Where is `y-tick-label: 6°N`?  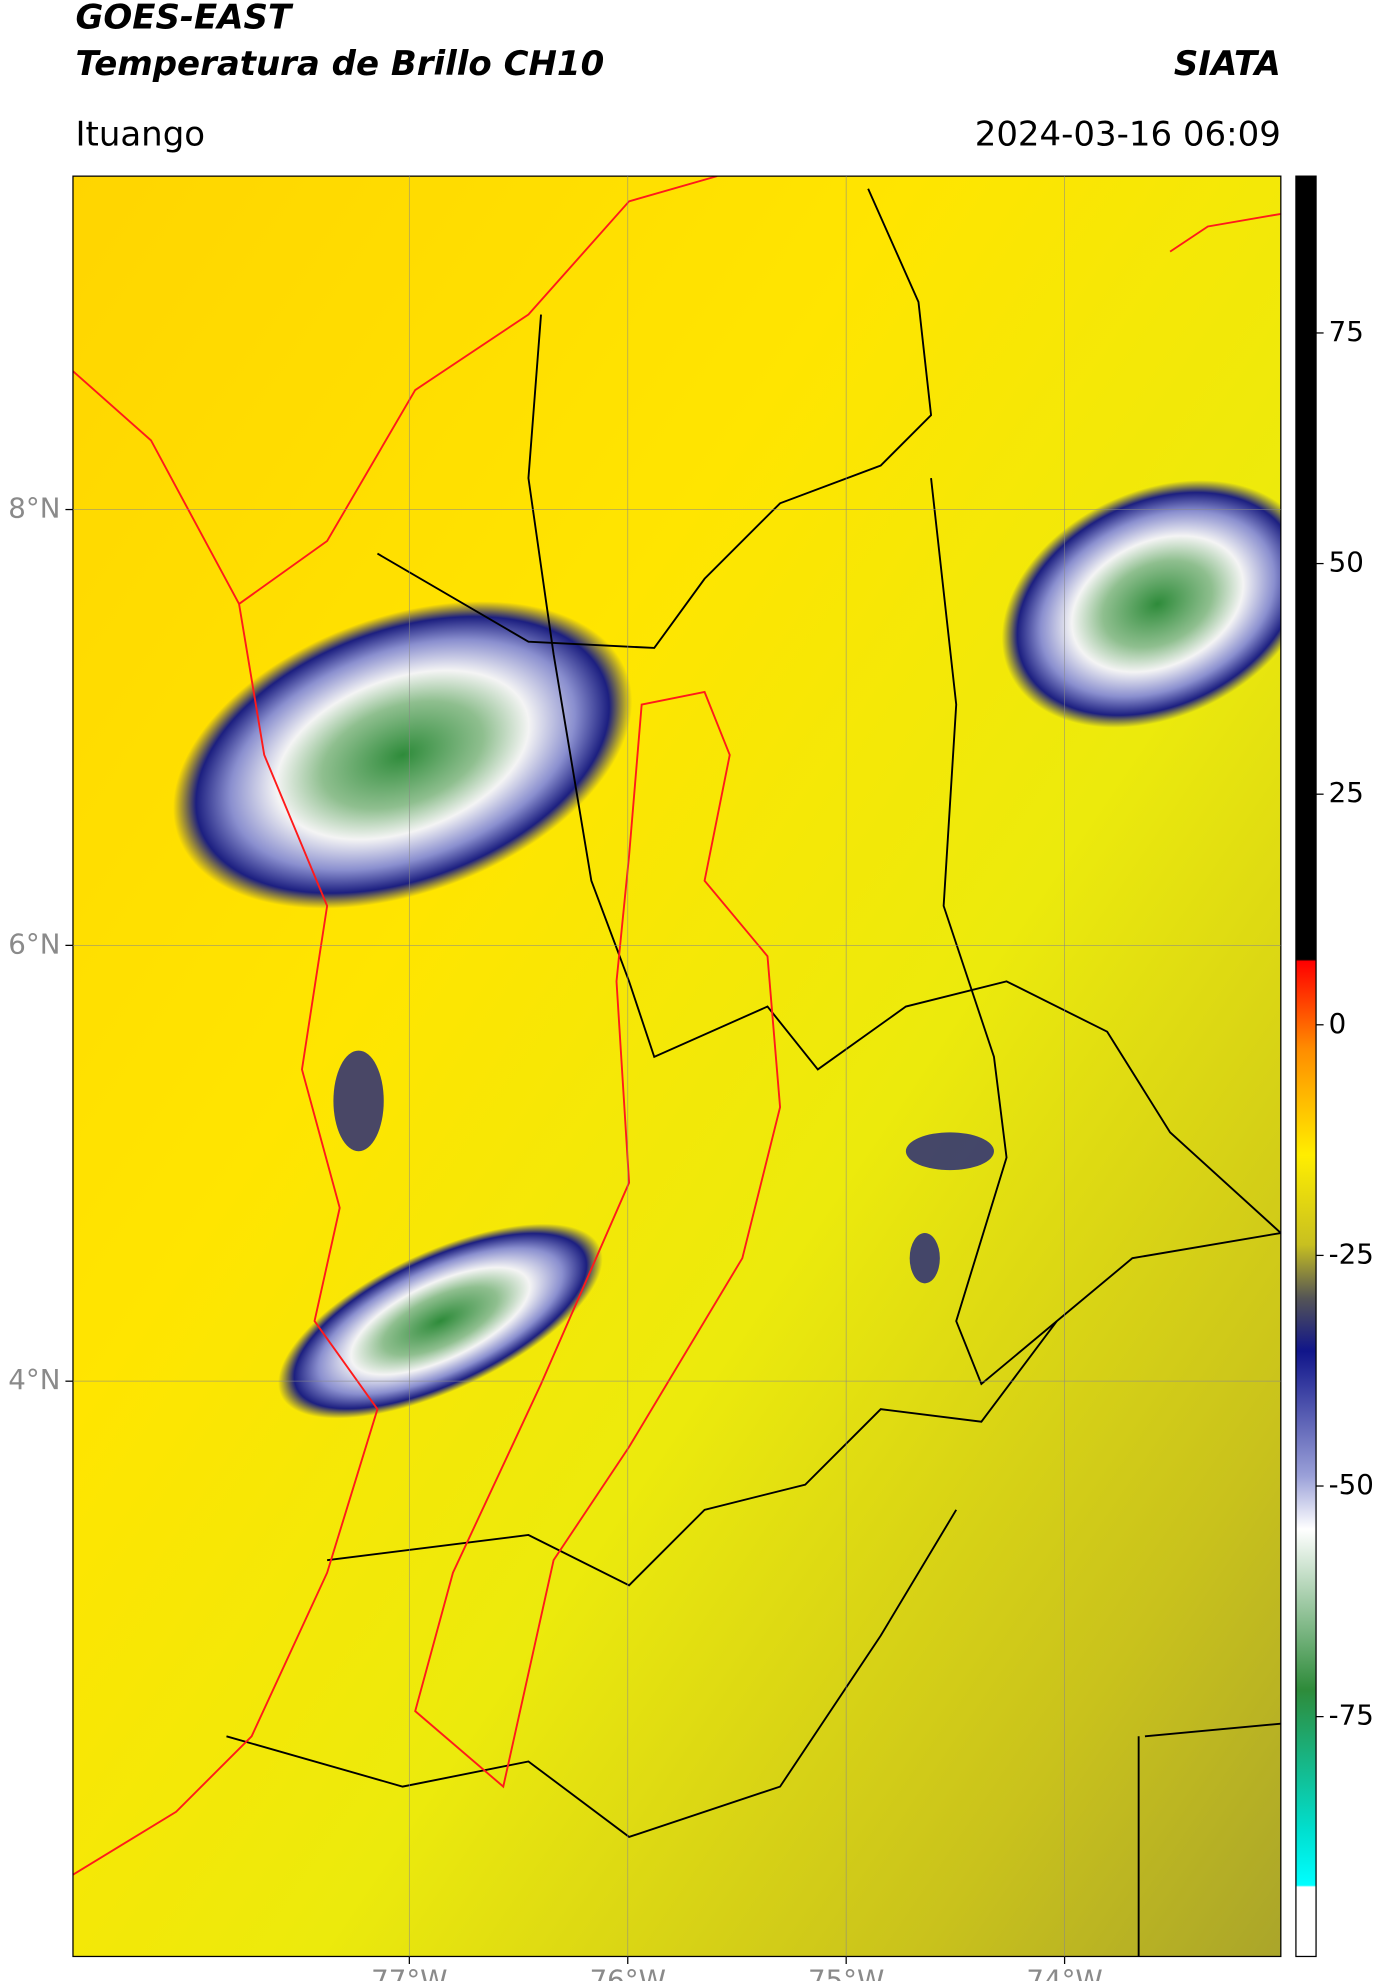
y-tick-label: 6°N is located at coordinates (34, 943).